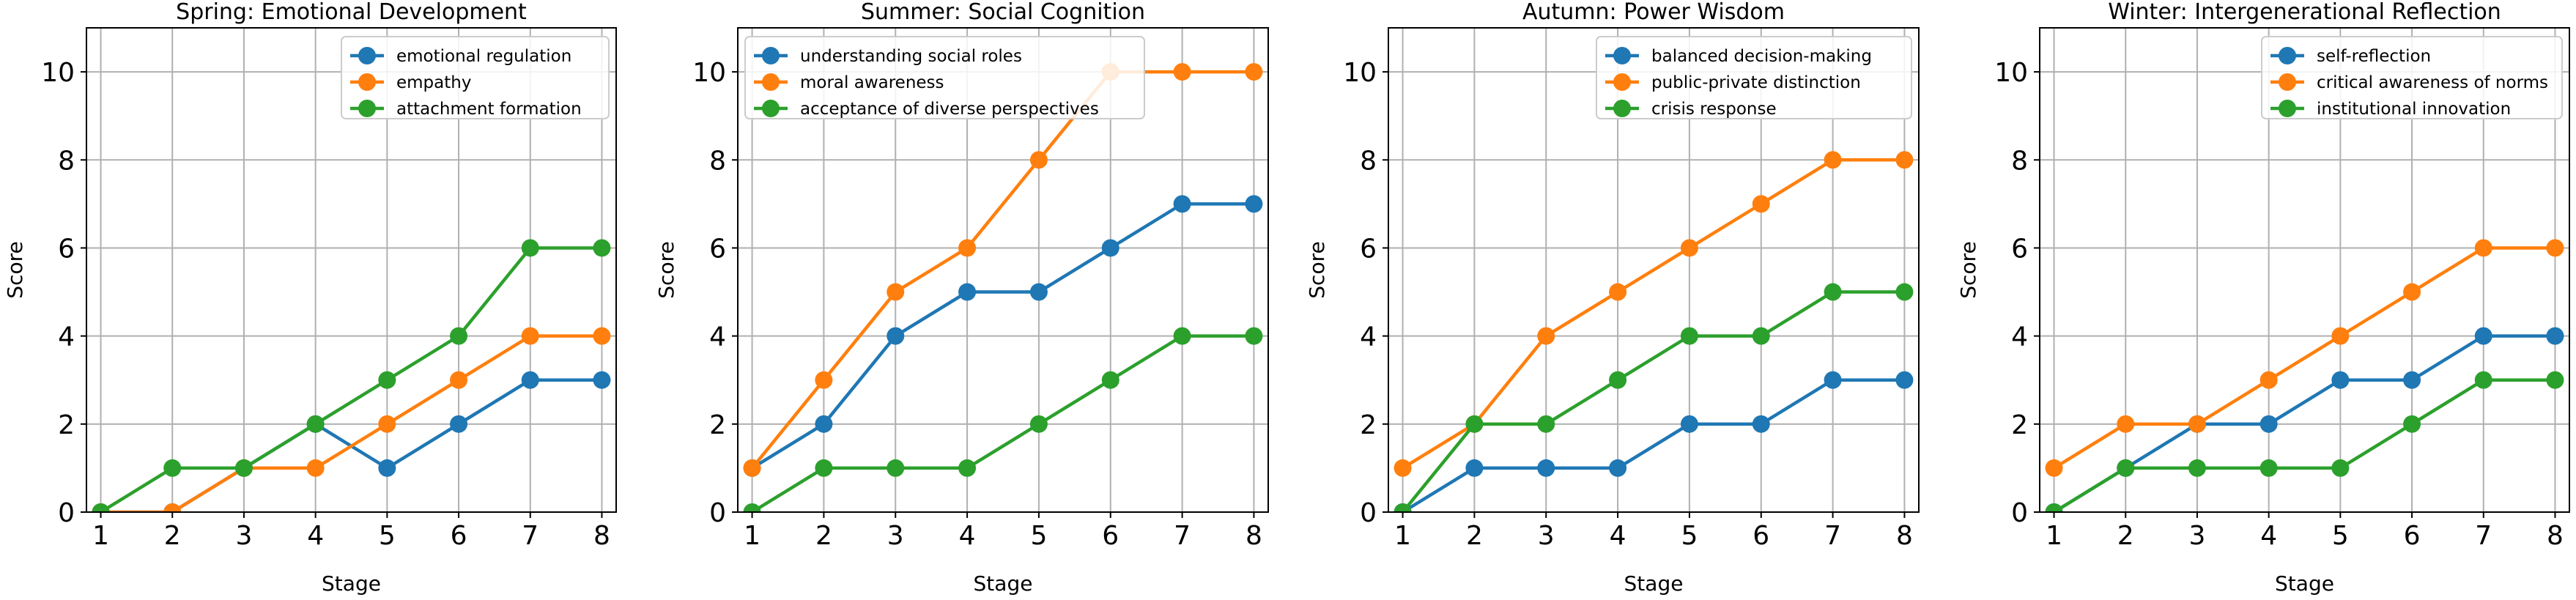  Describe the element at coordinates (2304, 445) in the screenshot. I see `series-line` at that location.